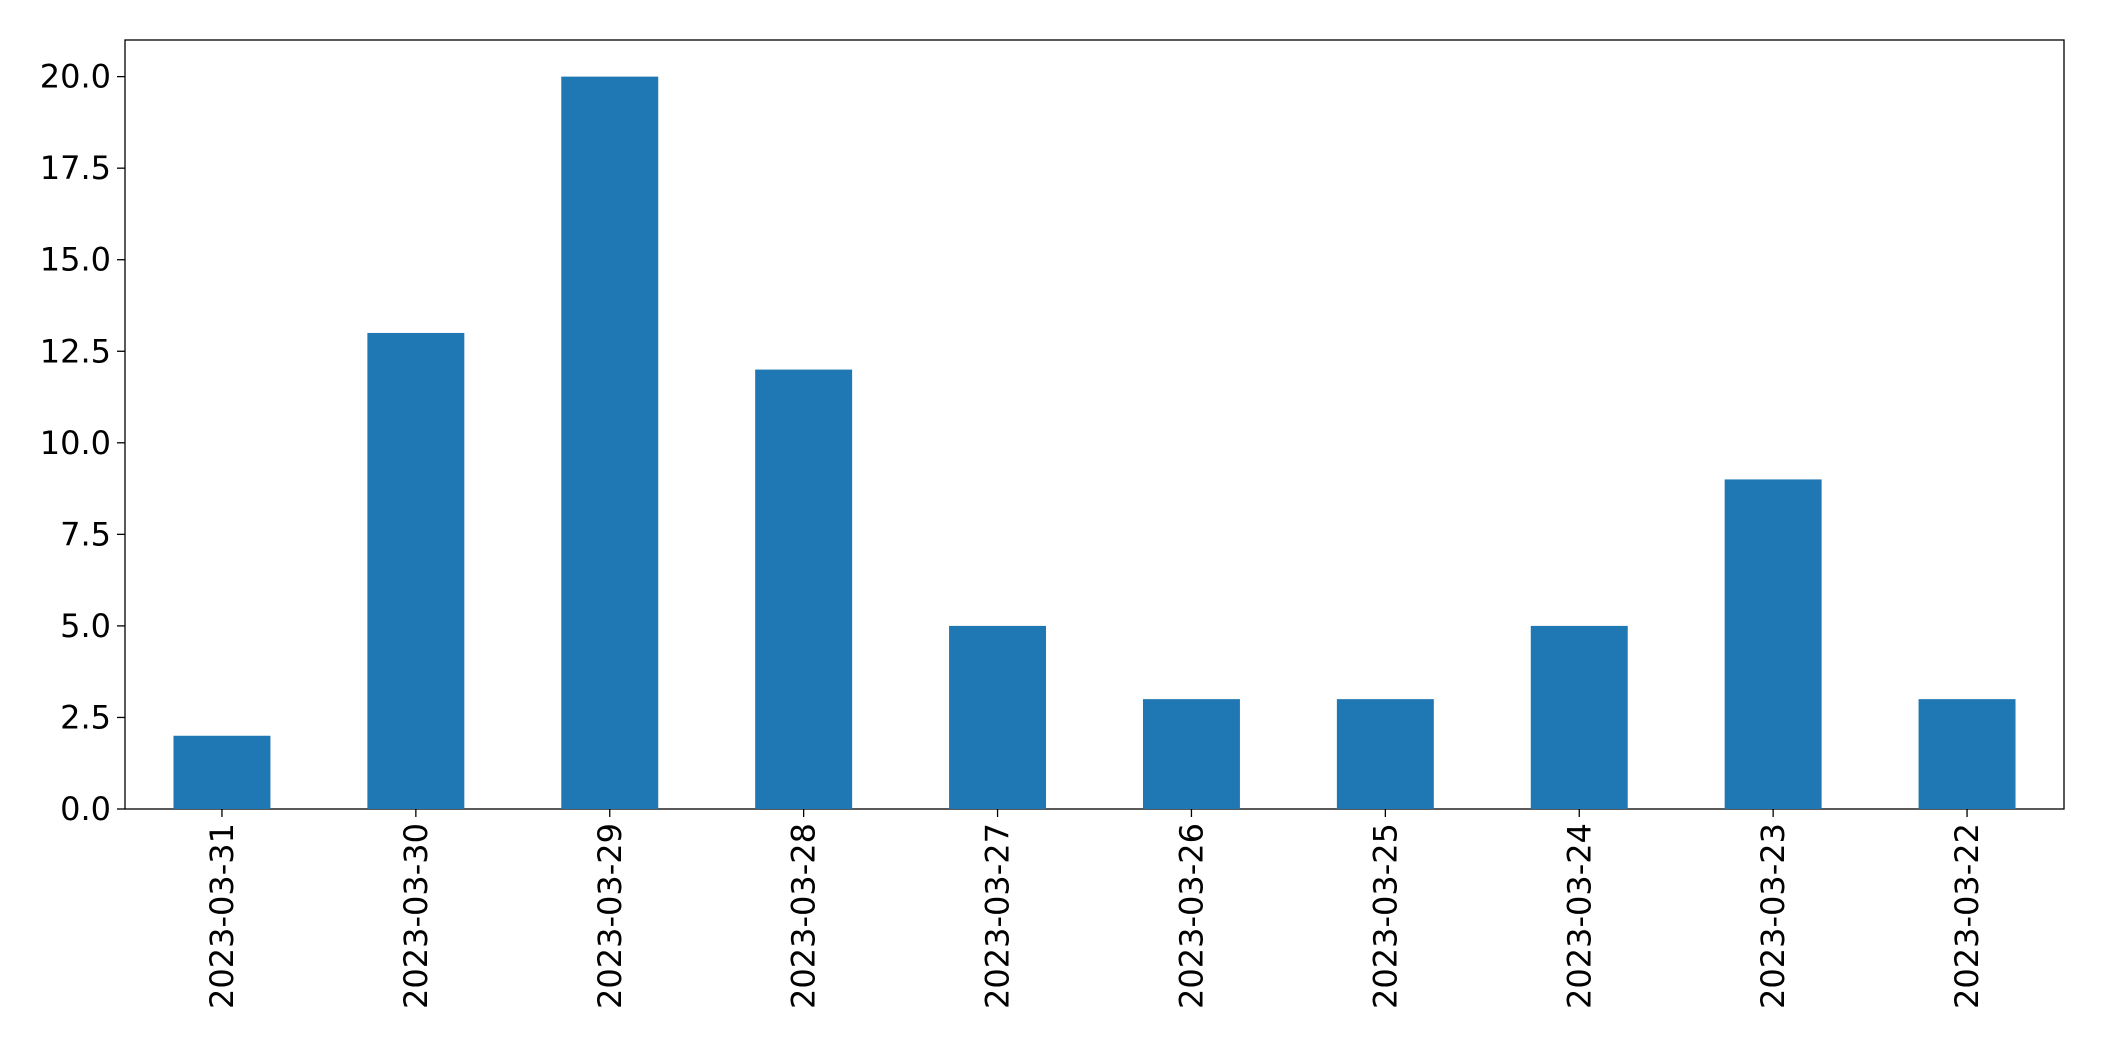  Describe the element at coordinates (1385, 916) in the screenshot. I see `x-tick-label: 2023-03-25` at that location.